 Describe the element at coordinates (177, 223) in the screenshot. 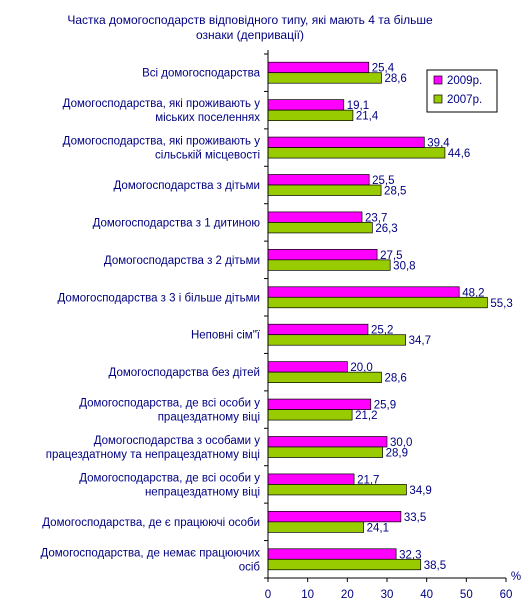

I see `category-label: Домогосподарства з 1 дитиною` at that location.